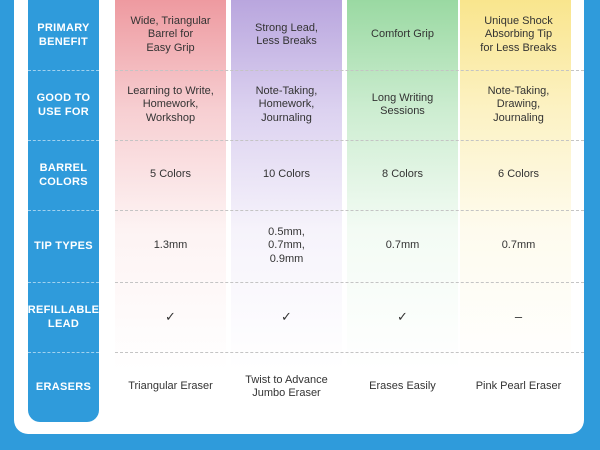 The image size is (600, 450). I want to click on table-cell: 10 Colors, so click(286, 174).